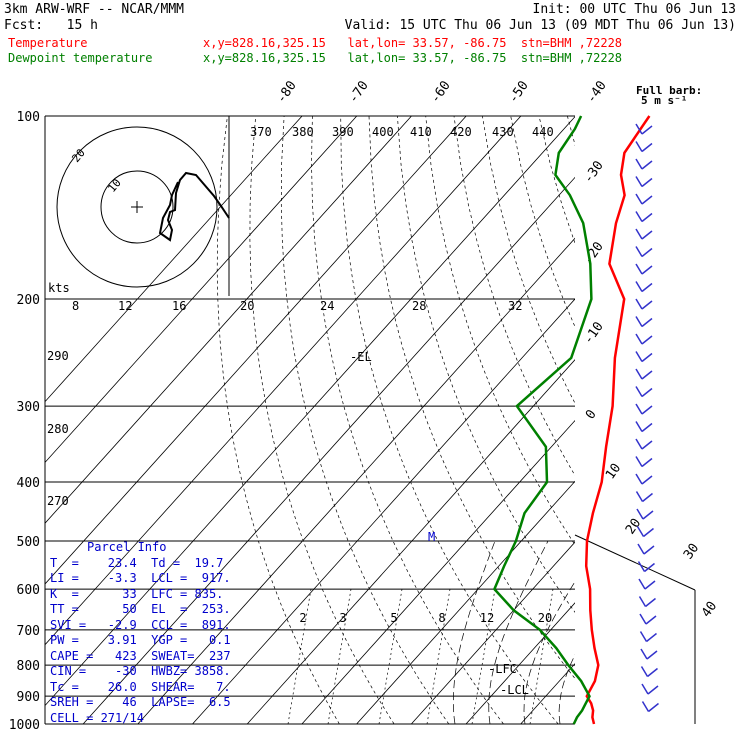 This screenshot has height=740, width=740. Describe the element at coordinates (635, 562) in the screenshot. I see `wind-panel-diagonal` at that location.